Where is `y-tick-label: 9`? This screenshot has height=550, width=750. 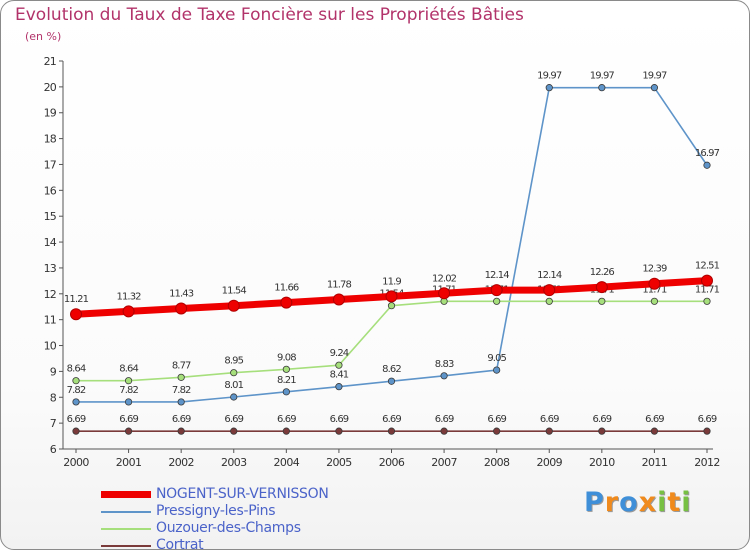 y-tick-label: 9 is located at coordinates (53, 371).